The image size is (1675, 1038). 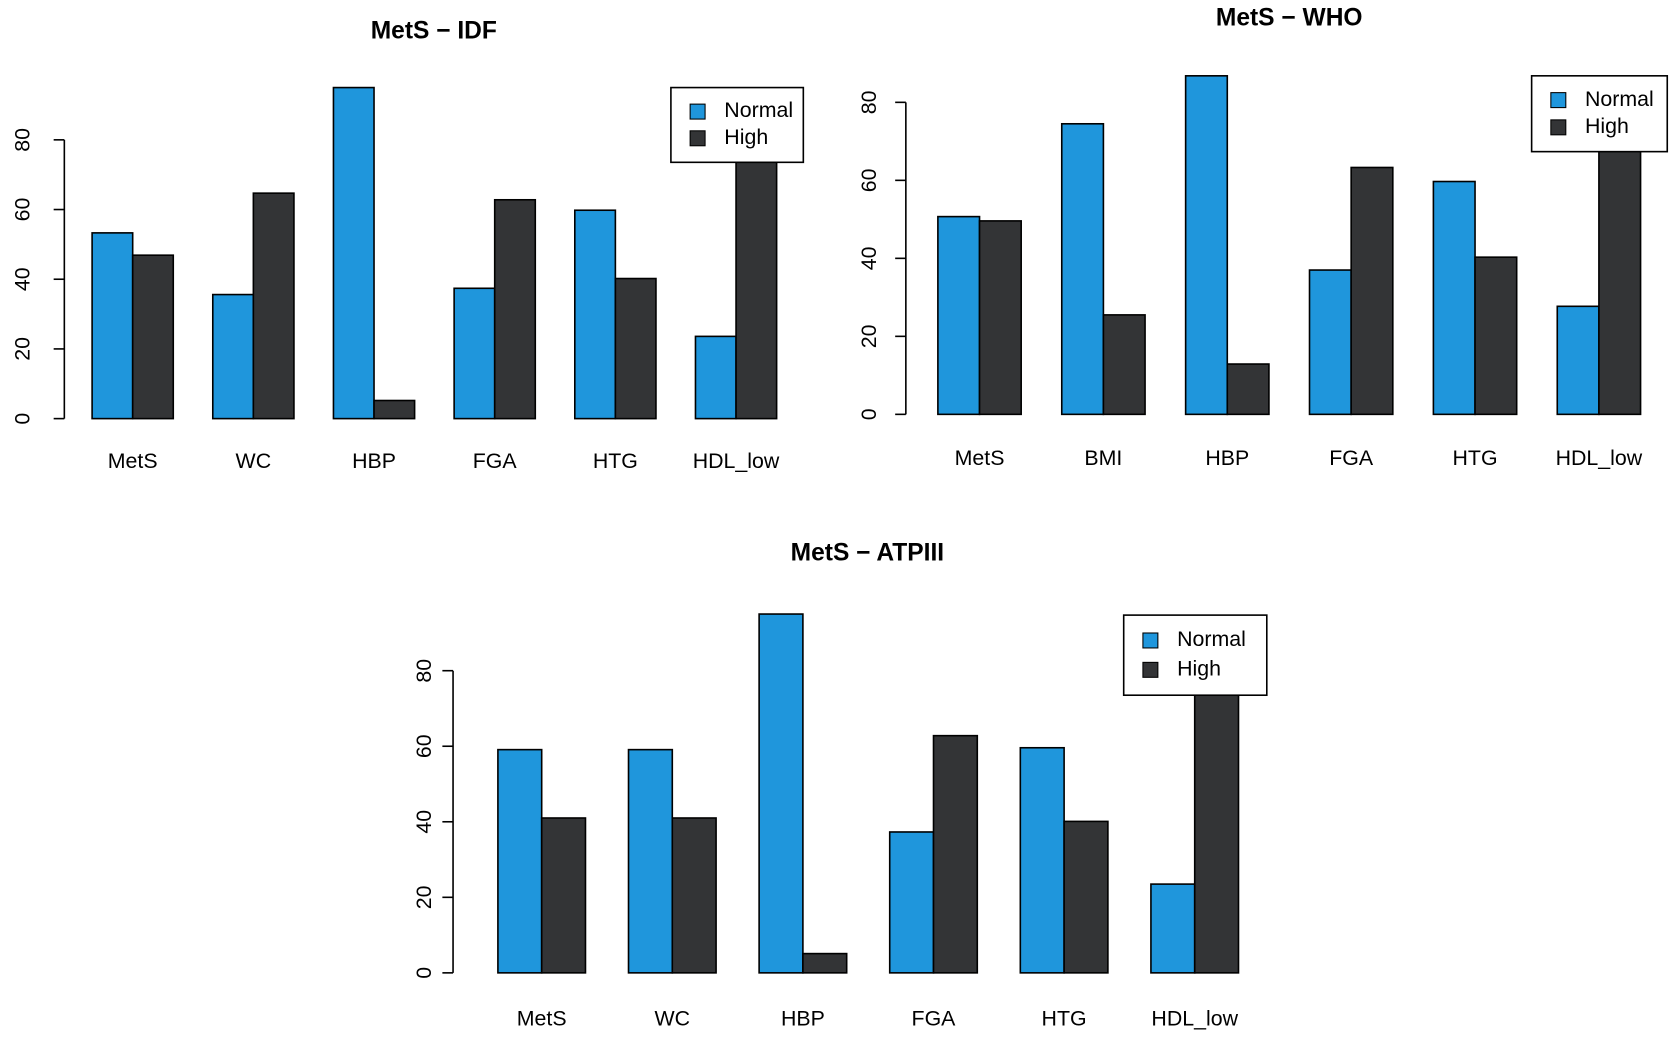 I want to click on chart-title: MetS − ATPIII, so click(x=867, y=553).